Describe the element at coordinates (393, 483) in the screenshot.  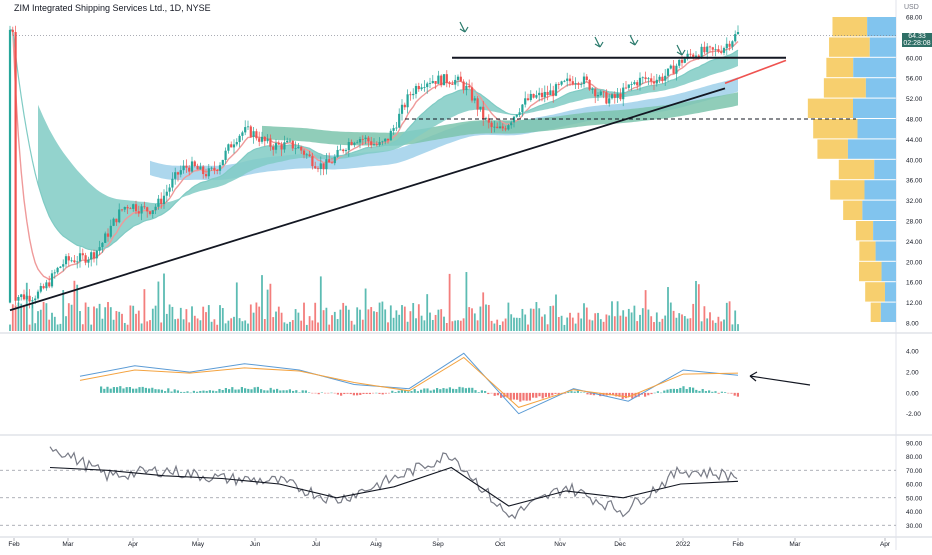
I see `rsi-line` at that location.